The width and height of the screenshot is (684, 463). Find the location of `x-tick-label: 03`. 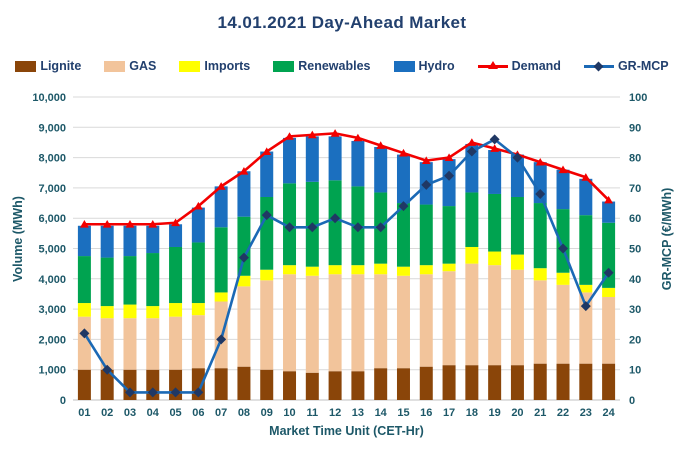

x-tick-label: 03 is located at coordinates (130, 413).